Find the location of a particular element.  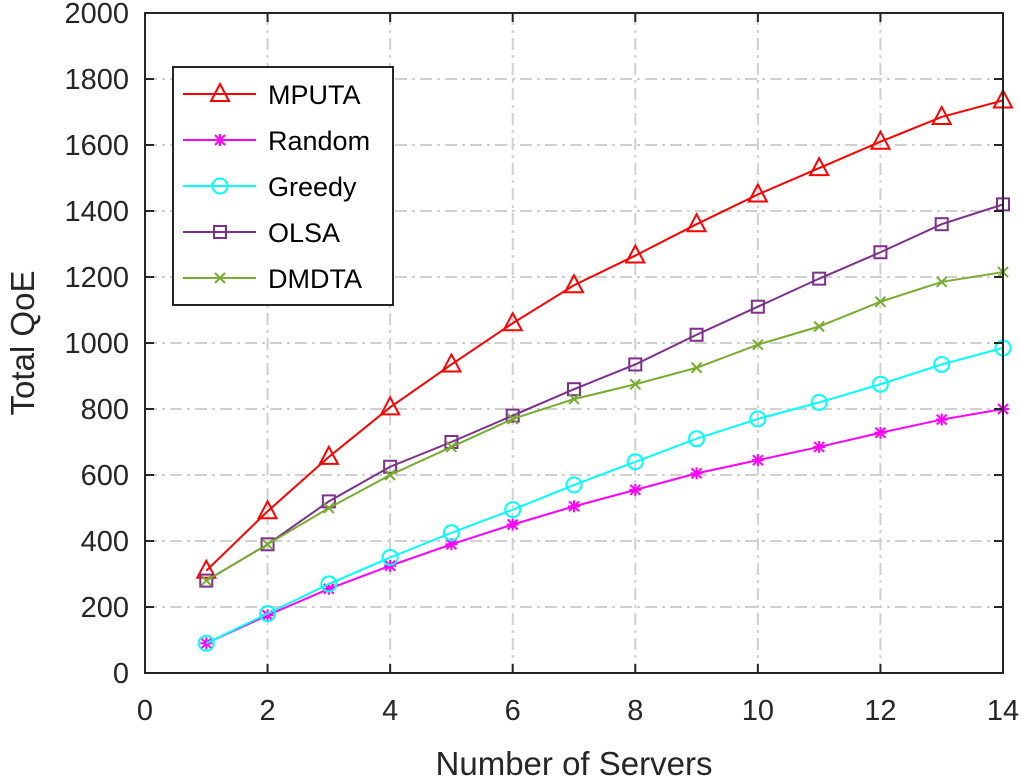

legend-item-olsa: OLSA is located at coordinates (261, 233).